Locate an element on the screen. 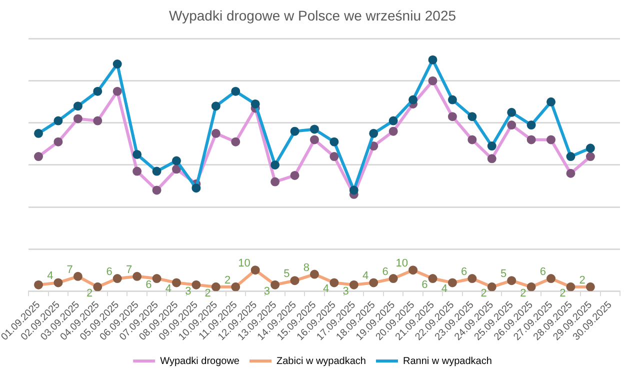 This screenshot has width=627, height=376. chart-title: Wypadki drogowe w Polsce we wrześniu 2025 is located at coordinates (312, 15).